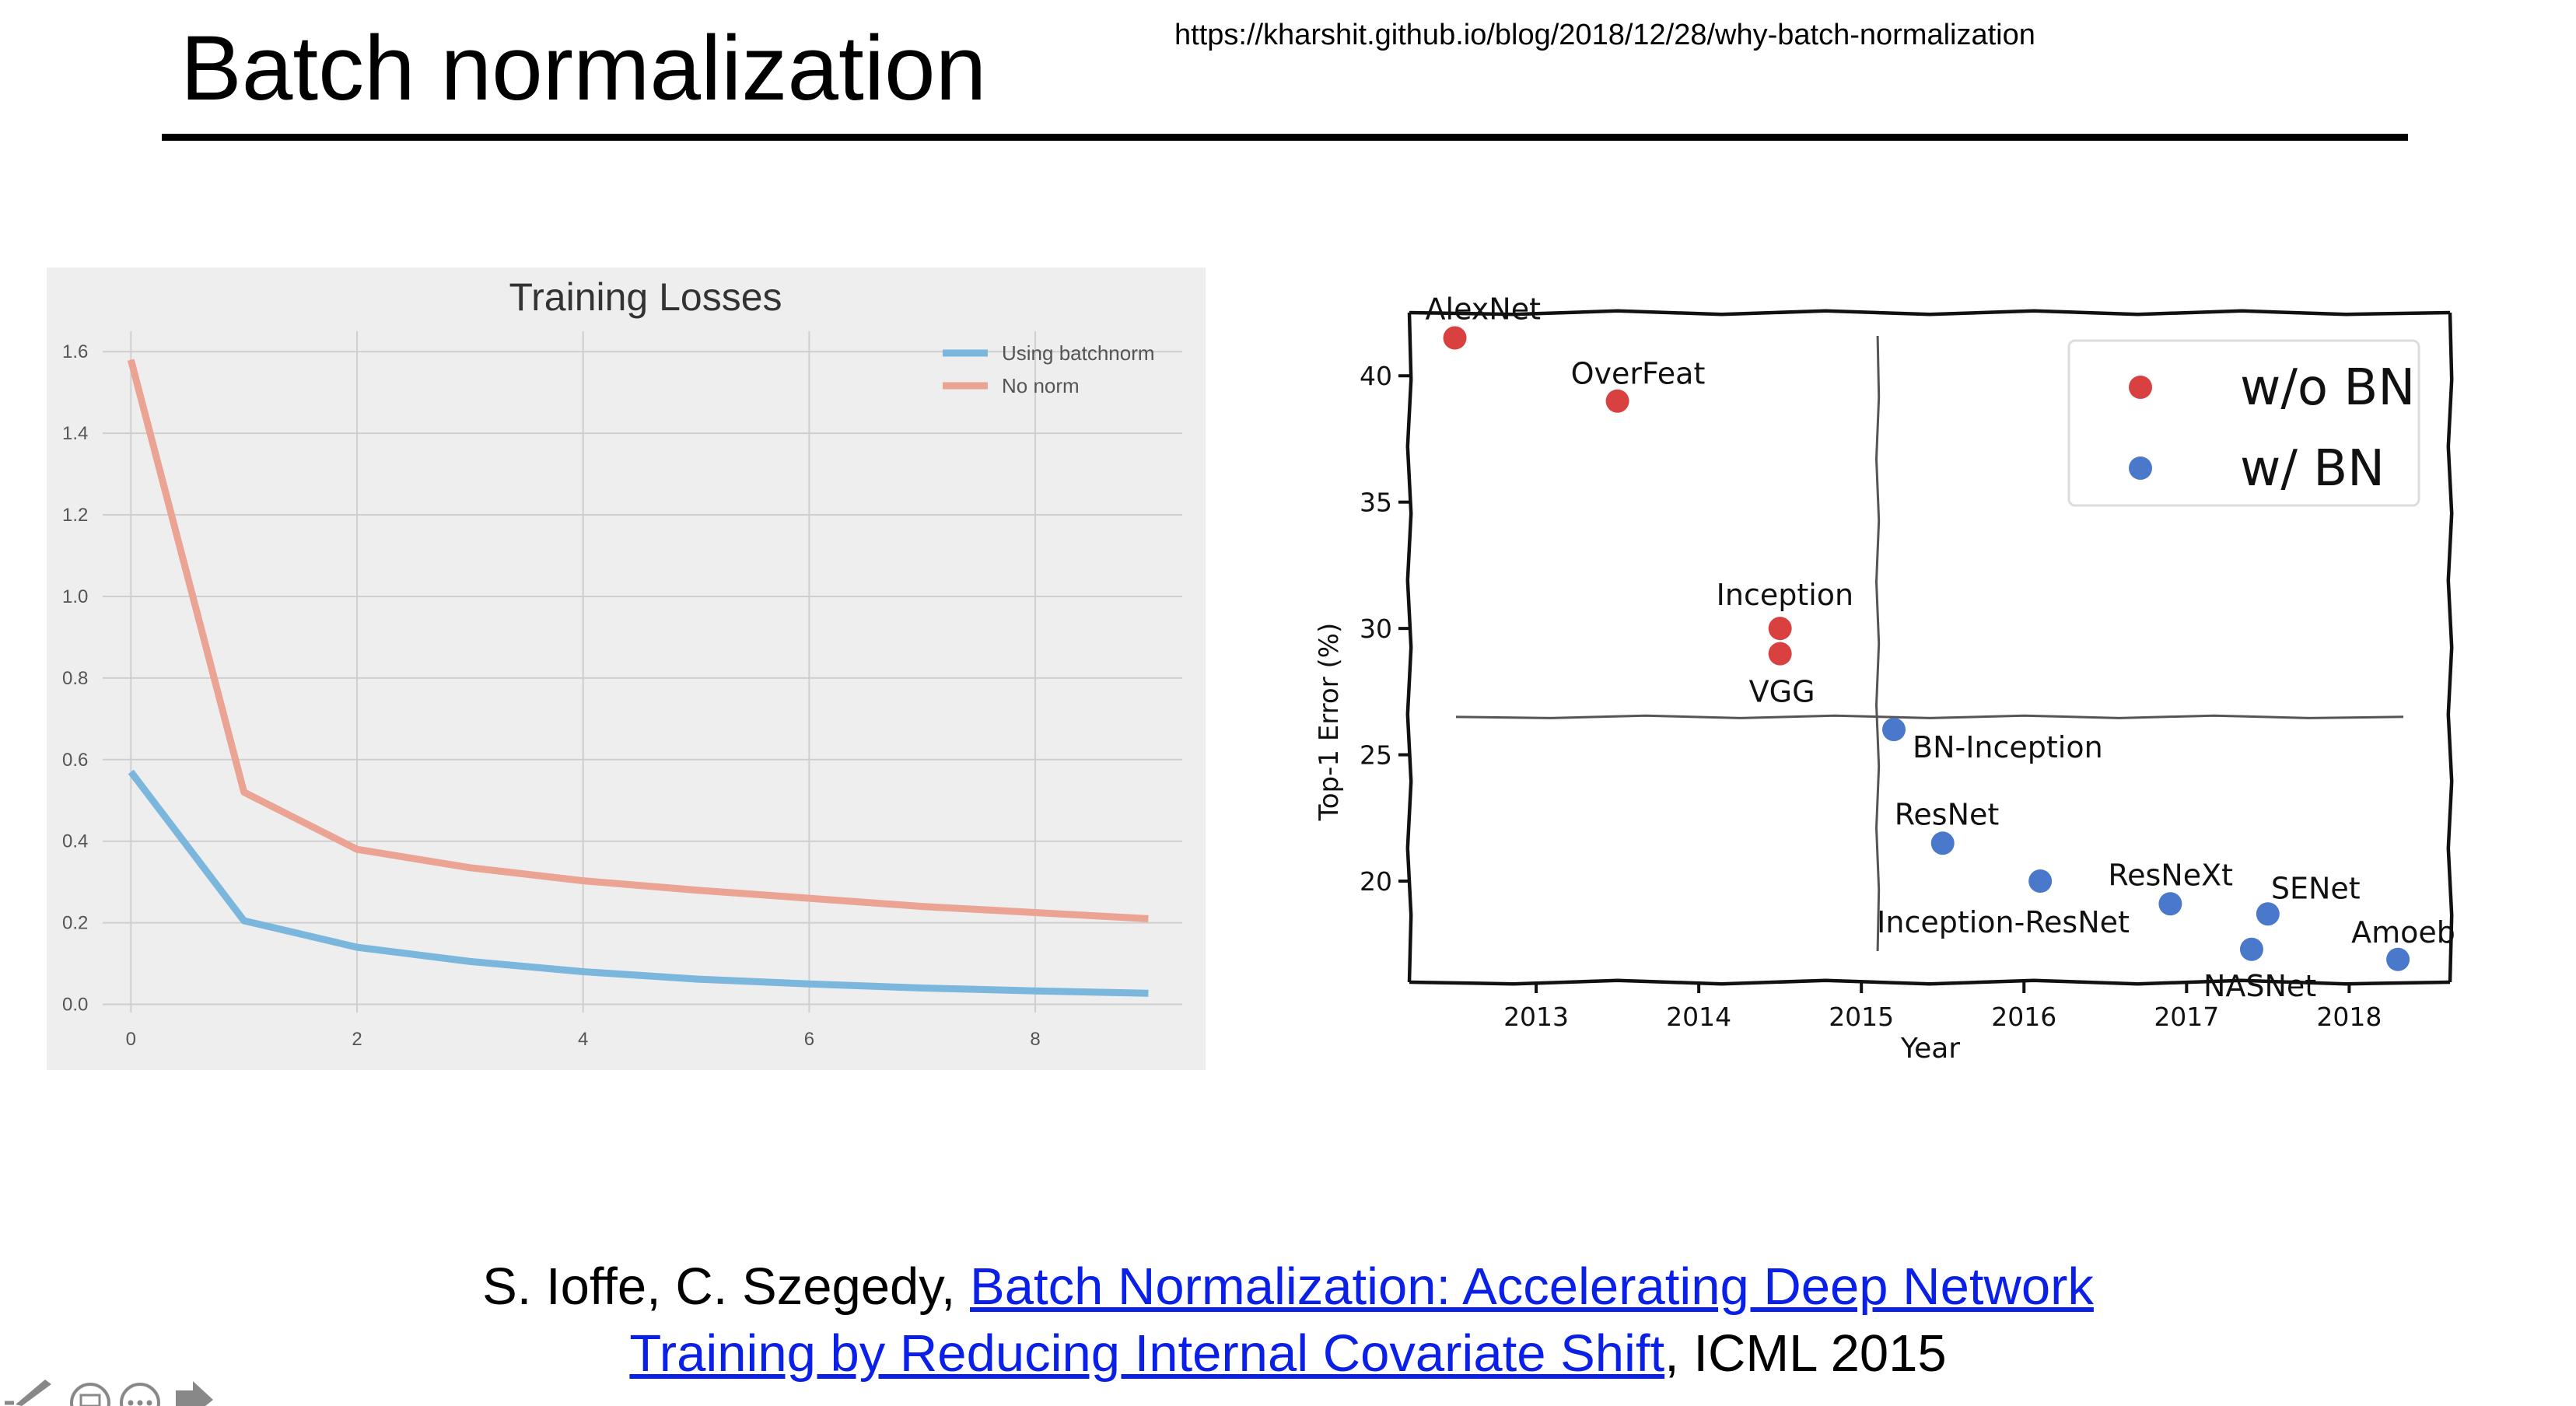 The height and width of the screenshot is (1406, 2576). I want to click on loss-y-tick-label: 1.2, so click(75, 515).